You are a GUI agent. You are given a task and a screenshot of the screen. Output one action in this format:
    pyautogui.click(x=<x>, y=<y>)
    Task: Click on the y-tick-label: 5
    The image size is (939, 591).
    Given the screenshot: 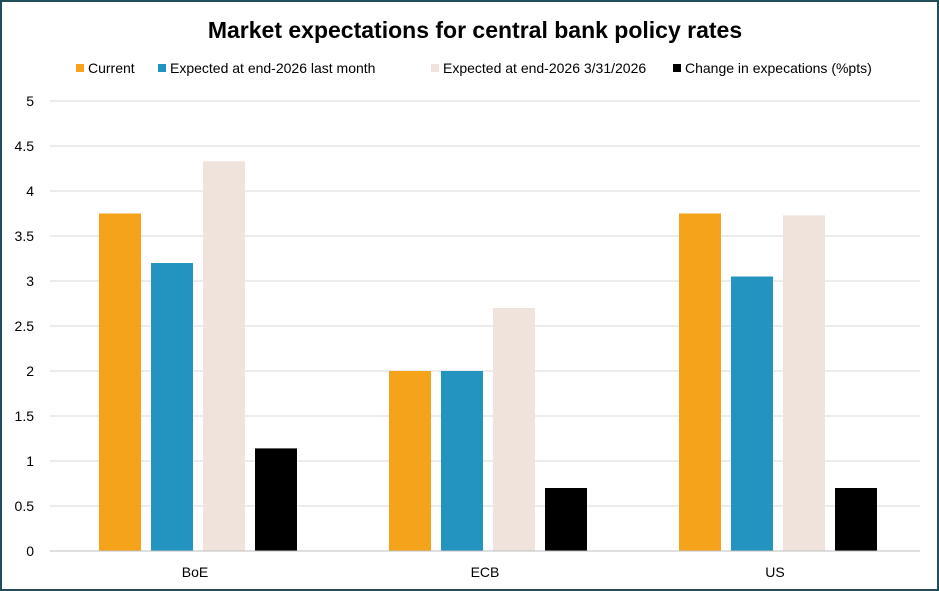 What is the action you would take?
    pyautogui.click(x=30, y=101)
    